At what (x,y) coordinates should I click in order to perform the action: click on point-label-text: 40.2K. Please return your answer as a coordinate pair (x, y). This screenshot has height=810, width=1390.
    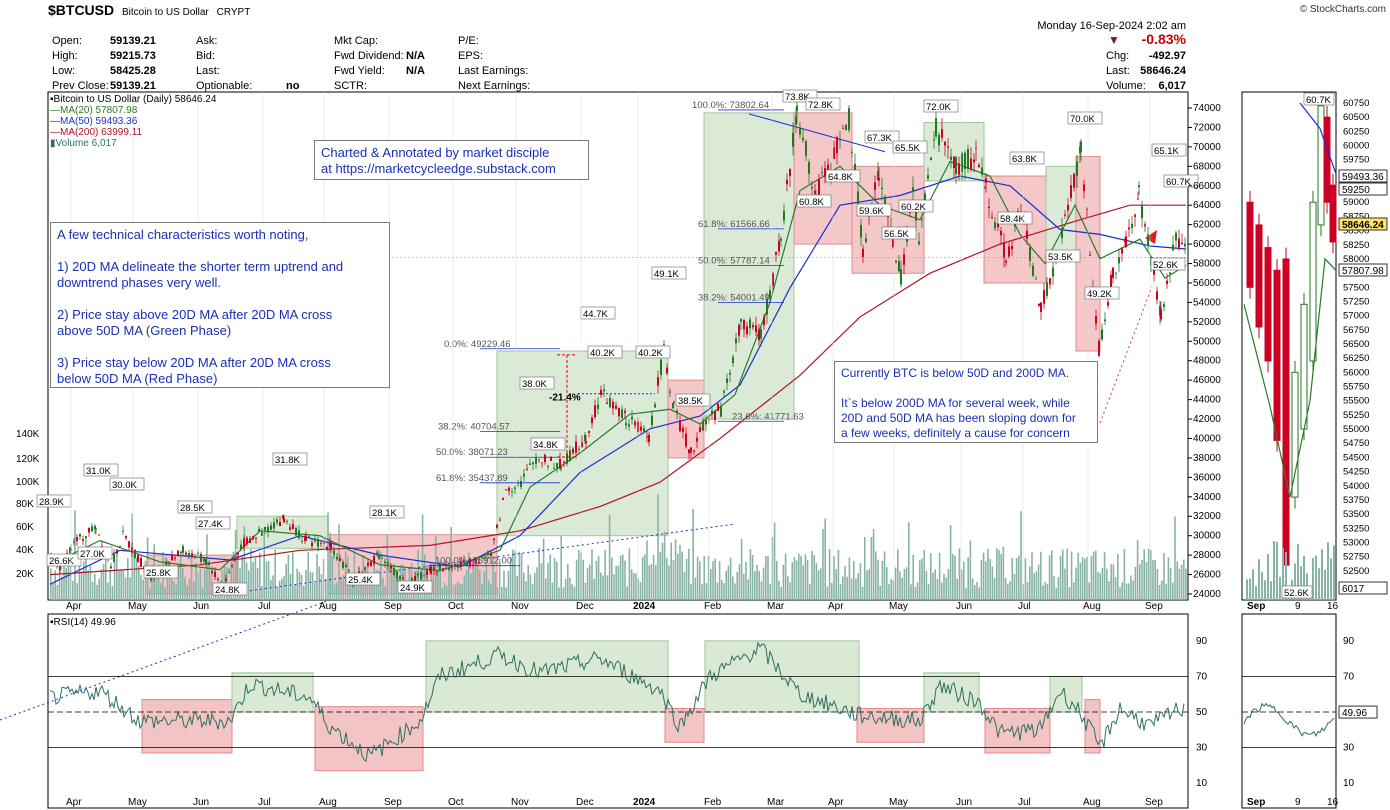
    Looking at the image, I should click on (650, 353).